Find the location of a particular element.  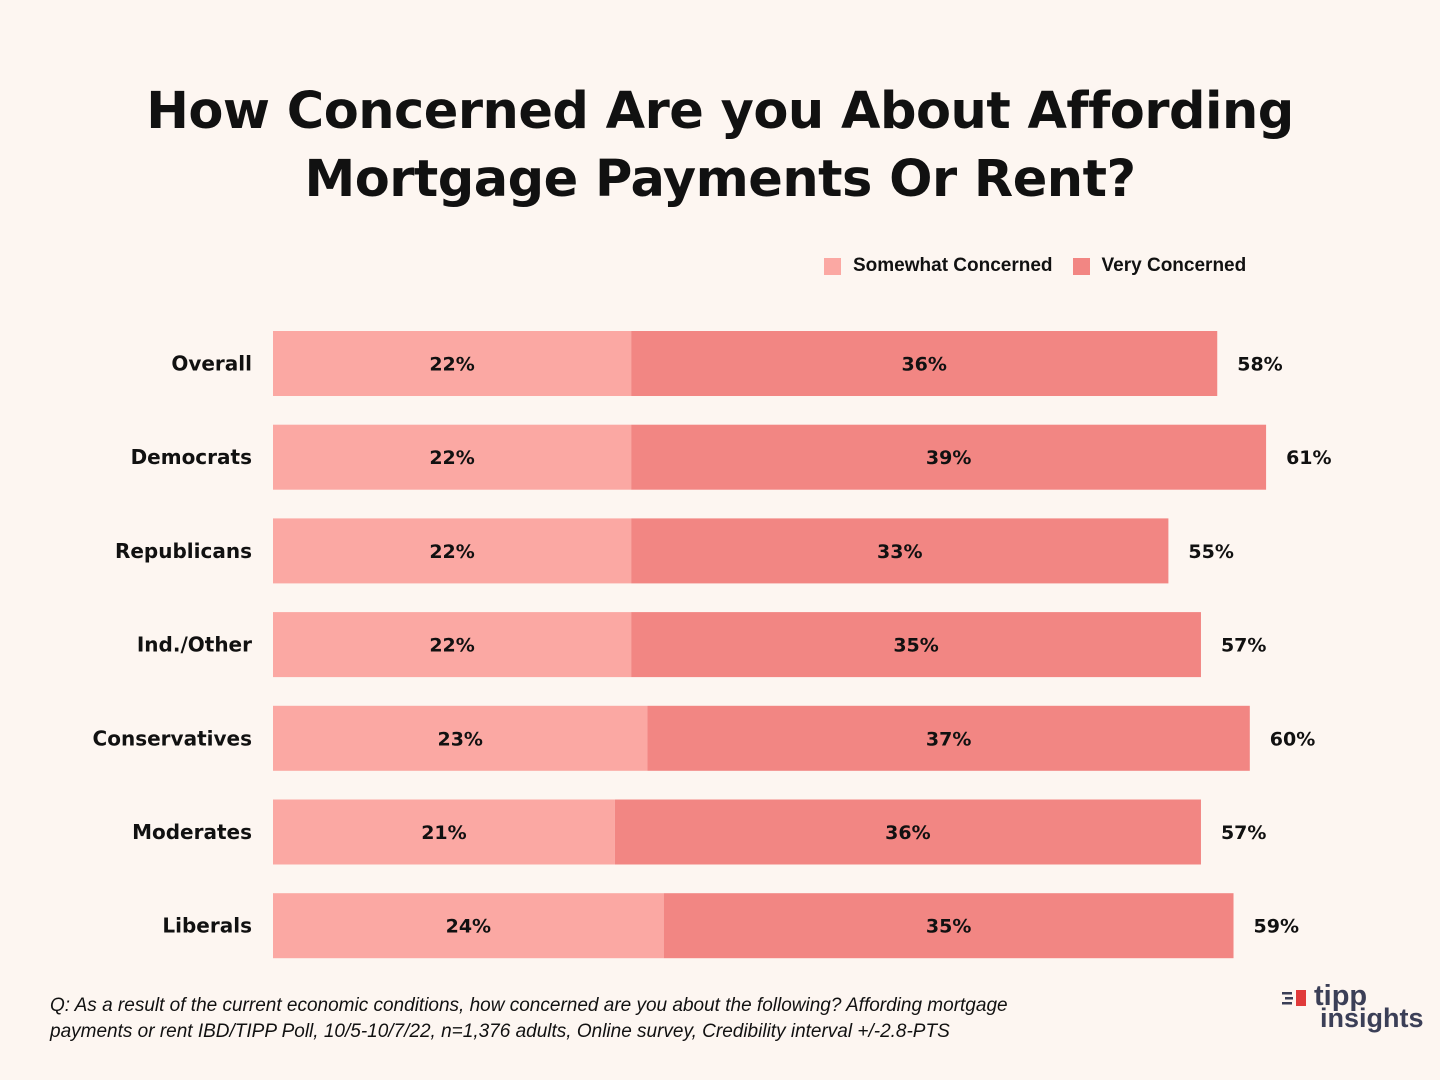

bar-moderates-very is located at coordinates (907, 832).